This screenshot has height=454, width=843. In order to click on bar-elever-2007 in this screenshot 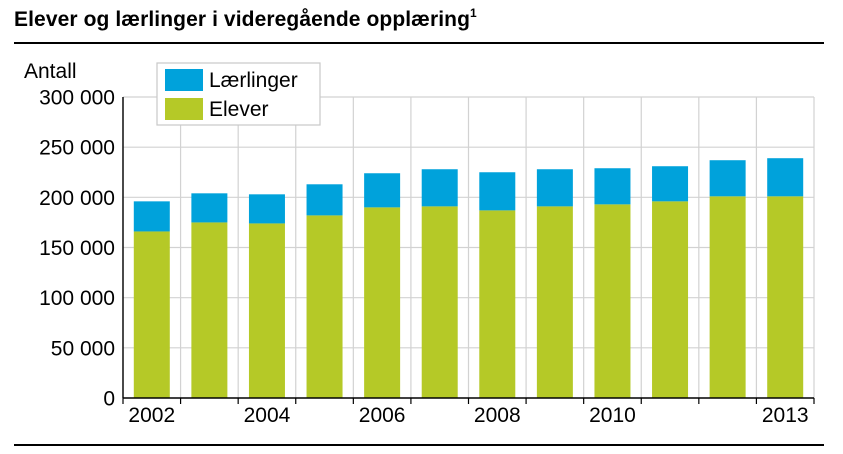, I will do `click(439, 302)`.